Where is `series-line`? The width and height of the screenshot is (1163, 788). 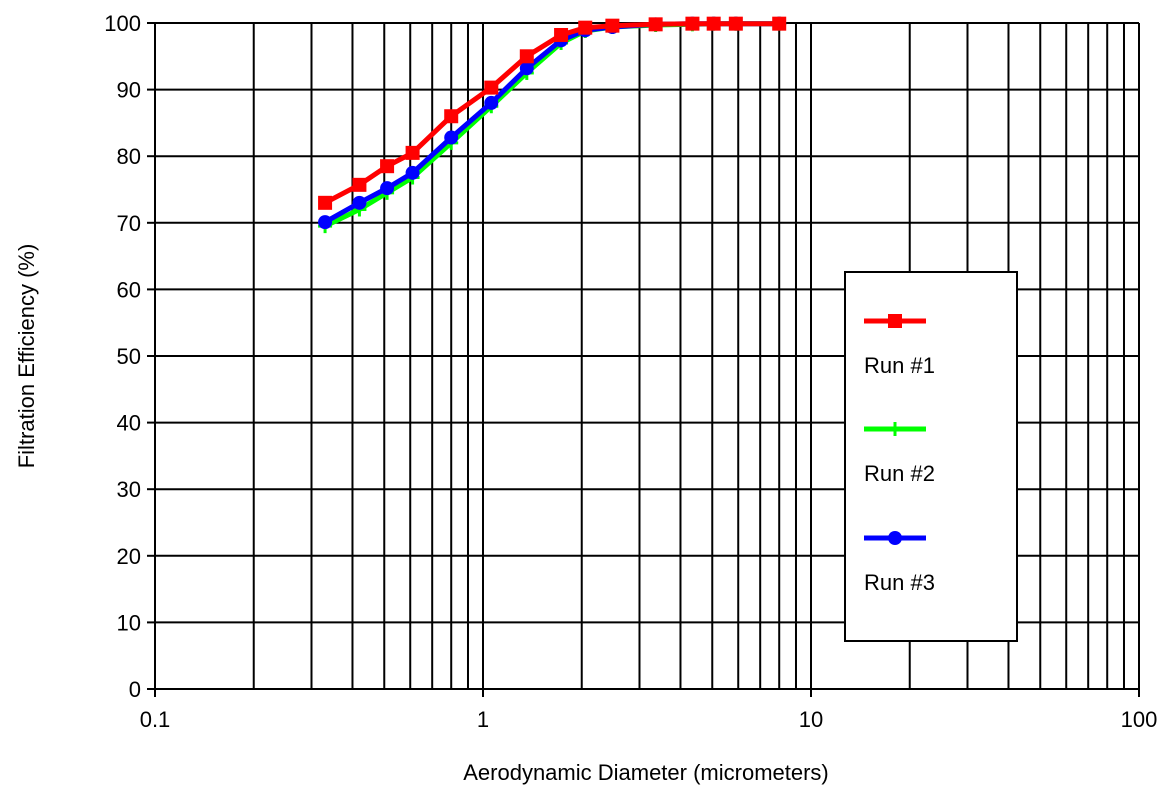 series-line is located at coordinates (552, 125).